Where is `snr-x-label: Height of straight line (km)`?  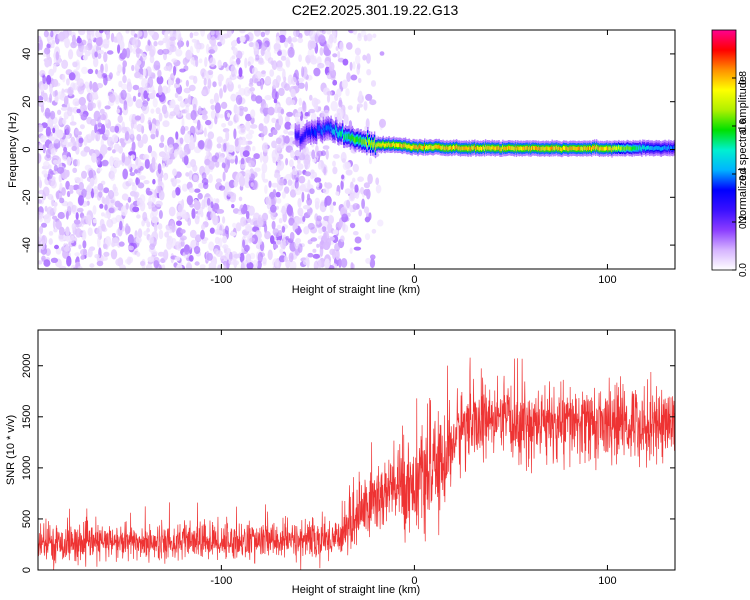
snr-x-label: Height of straight line (km) is located at coordinates (356, 590).